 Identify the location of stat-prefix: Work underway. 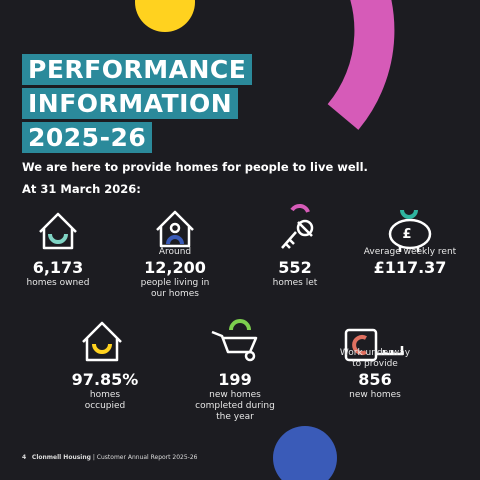
(375, 353).